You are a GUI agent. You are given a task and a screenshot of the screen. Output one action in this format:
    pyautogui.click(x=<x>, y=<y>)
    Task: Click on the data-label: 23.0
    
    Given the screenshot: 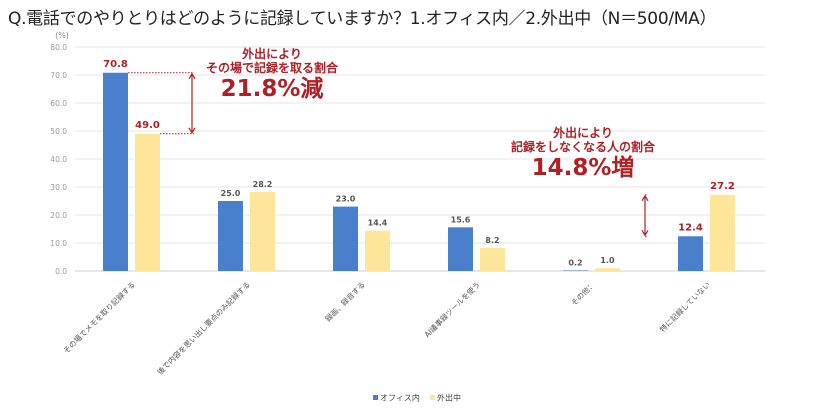 What is the action you would take?
    pyautogui.click(x=346, y=199)
    